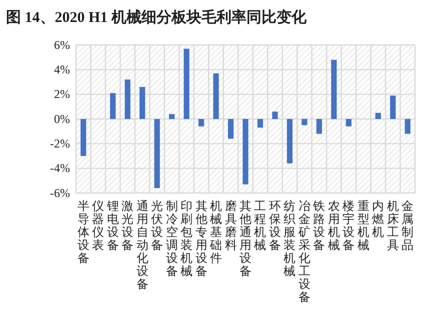 Image resolution: width=443 pixels, height=333 pixels. I want to click on x-tick-label: 机床工具, so click(392, 225).